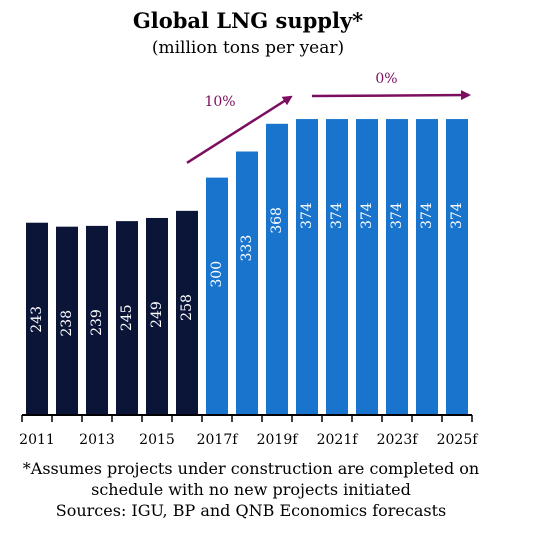  What do you see at coordinates (97, 440) in the screenshot?
I see `x-tick-label-2013: 2013` at bounding box center [97, 440].